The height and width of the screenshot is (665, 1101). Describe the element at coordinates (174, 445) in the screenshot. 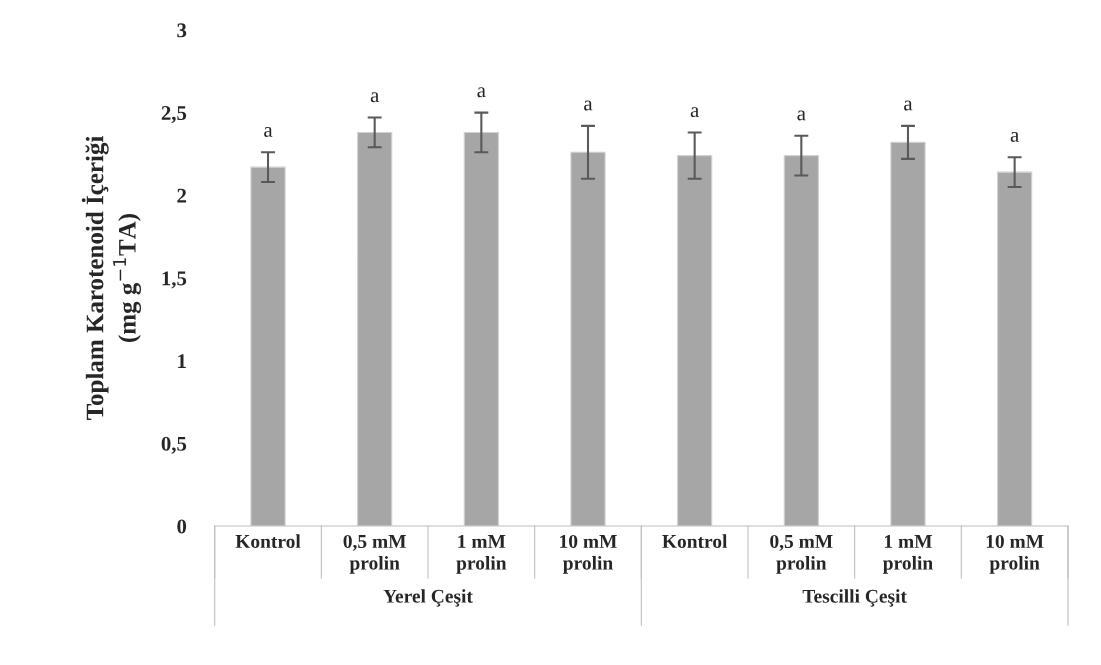

I see `y-tick-label: 0,5` at that location.